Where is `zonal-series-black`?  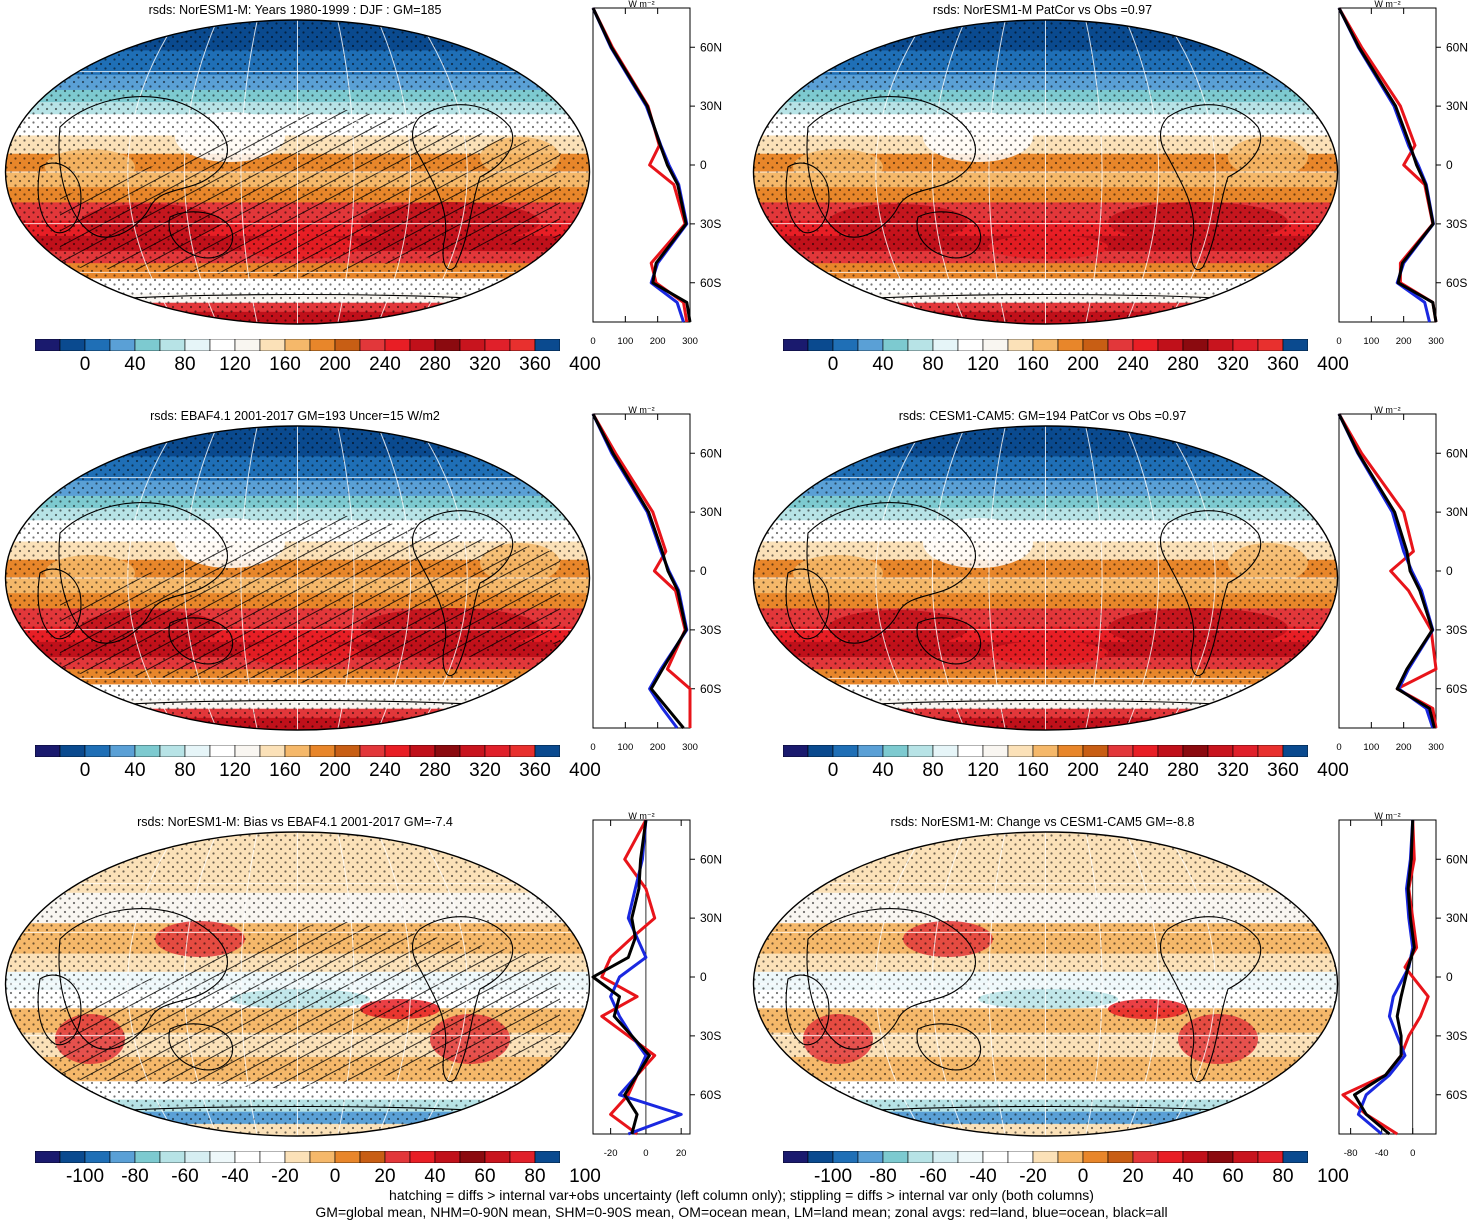
zonal-series-black is located at coordinates (1387, 165).